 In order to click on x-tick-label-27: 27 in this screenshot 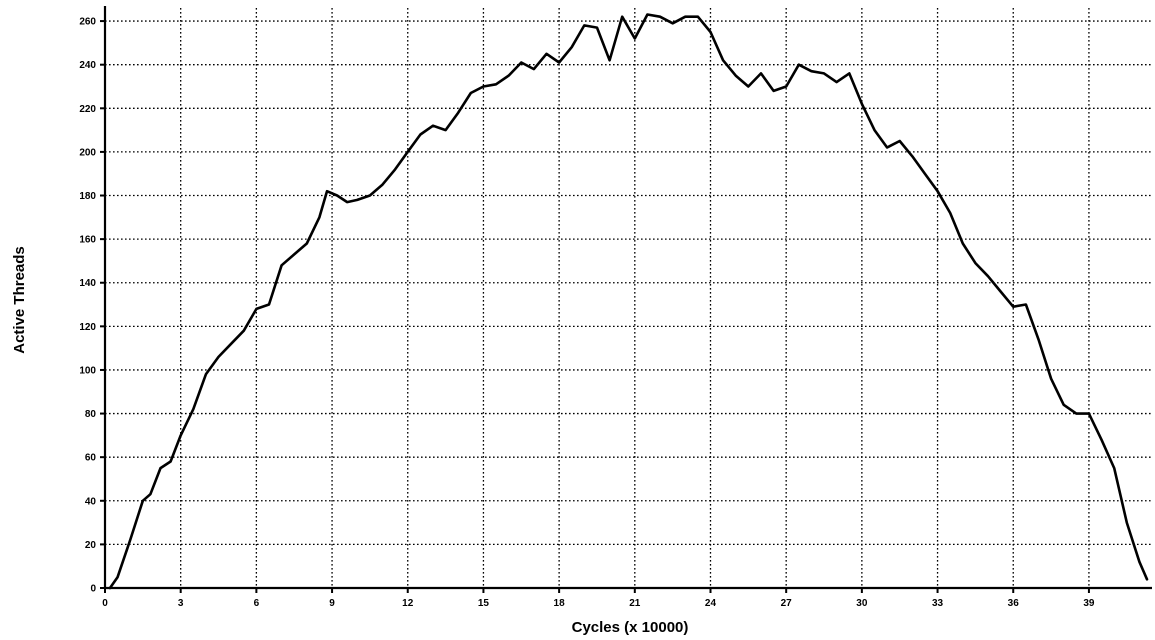, I will do `click(787, 603)`.